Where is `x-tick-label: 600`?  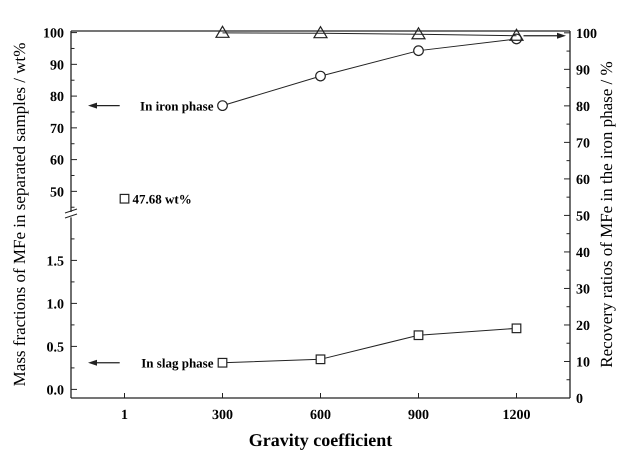
x-tick-label: 600 is located at coordinates (320, 415).